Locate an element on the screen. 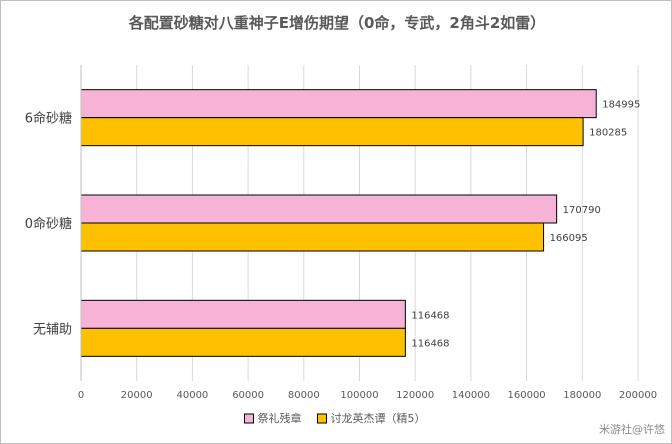  category-label-0: 6命砂糖 is located at coordinates (48, 119).